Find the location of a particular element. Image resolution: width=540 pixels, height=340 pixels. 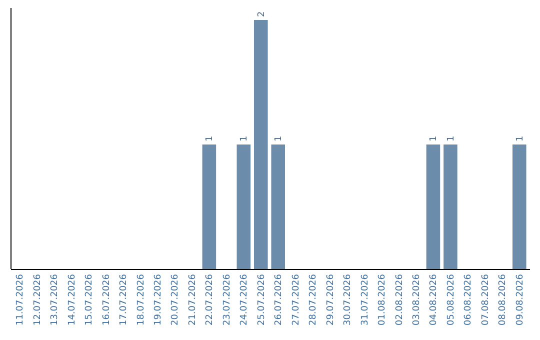

x-tick-label: 23.07.2026 is located at coordinates (227, 300).